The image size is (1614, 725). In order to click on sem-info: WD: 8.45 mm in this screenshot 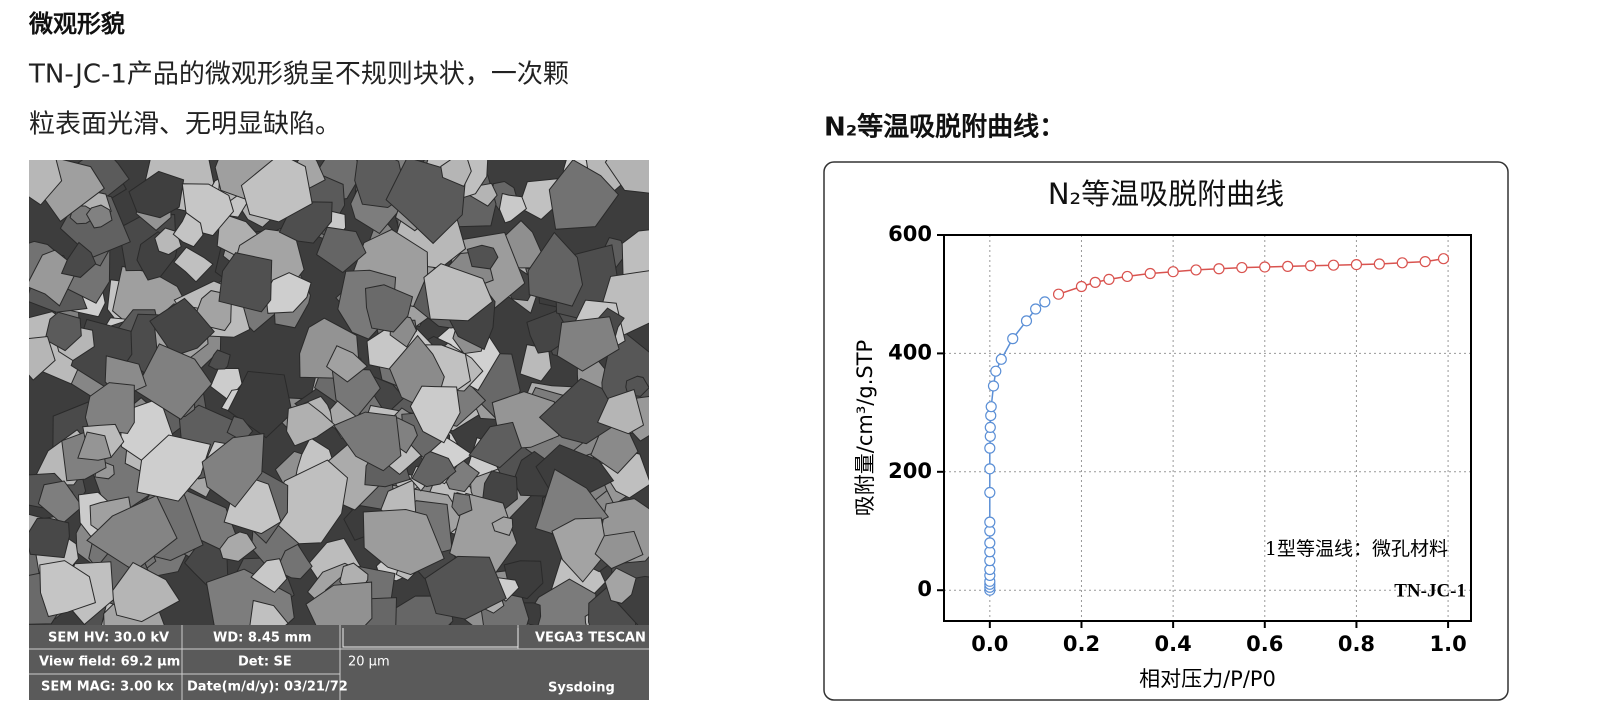, I will do `click(262, 638)`.